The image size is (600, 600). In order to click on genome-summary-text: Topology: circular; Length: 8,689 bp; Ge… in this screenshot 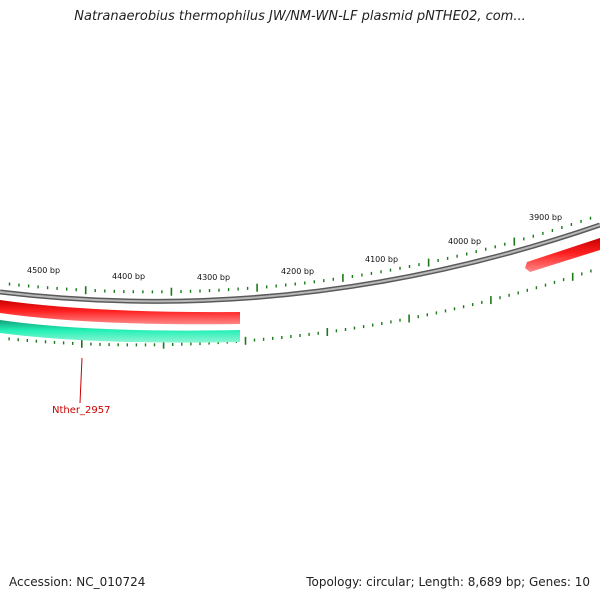, I will do `click(448, 582)`.